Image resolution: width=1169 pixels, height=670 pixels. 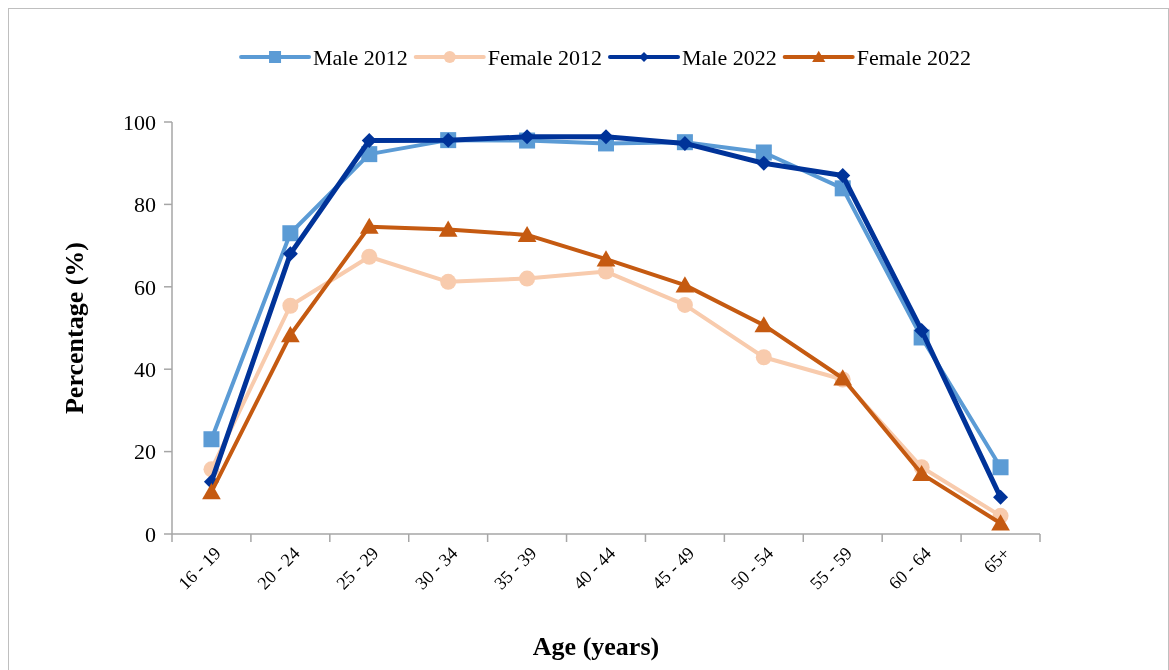 What do you see at coordinates (996, 560) in the screenshot?
I see `x-tick-label: 65+` at bounding box center [996, 560].